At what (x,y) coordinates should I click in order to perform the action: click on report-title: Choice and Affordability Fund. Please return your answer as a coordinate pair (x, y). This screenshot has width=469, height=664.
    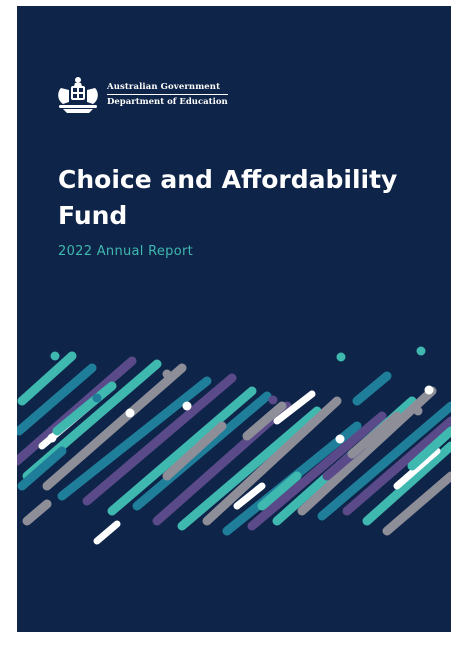
    Looking at the image, I should click on (228, 197).